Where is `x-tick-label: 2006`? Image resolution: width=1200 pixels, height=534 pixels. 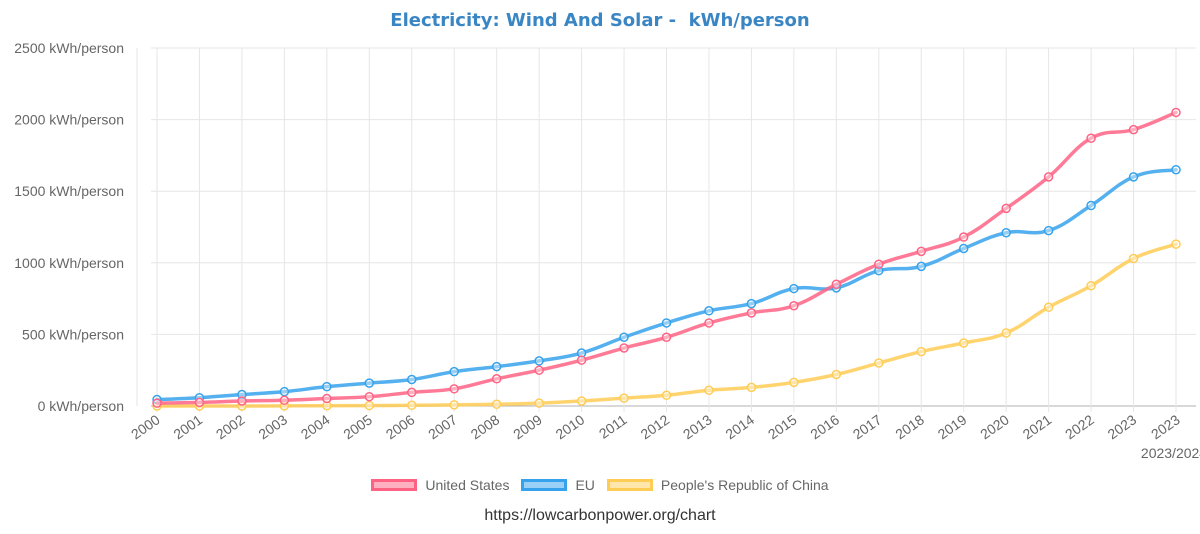 x-tick-label: 2006 is located at coordinates (400, 426).